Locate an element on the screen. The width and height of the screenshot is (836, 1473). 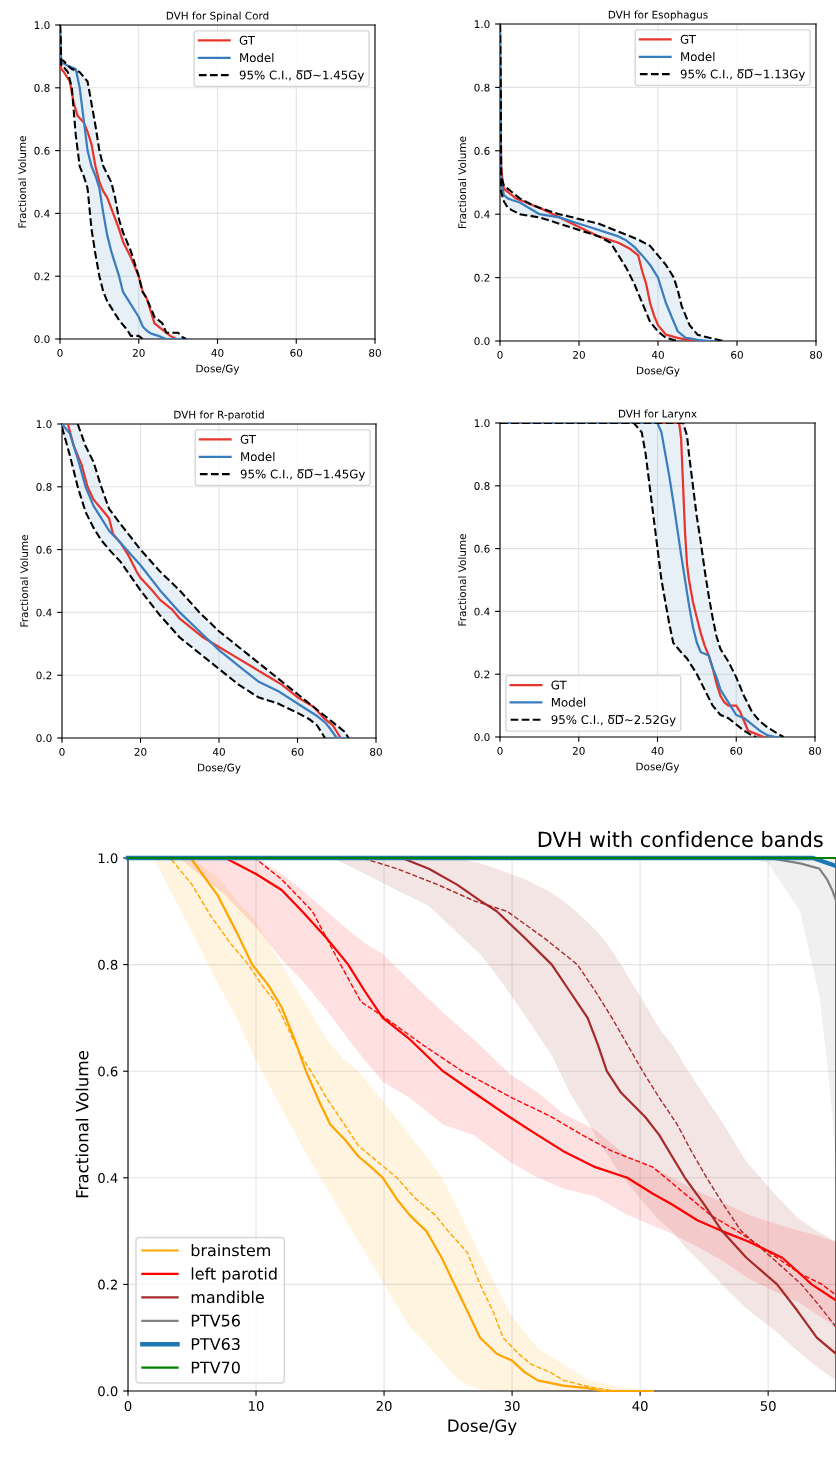
legend-label: 95% C.I., δ̅D̅∼2.52Gy is located at coordinates (613, 721).